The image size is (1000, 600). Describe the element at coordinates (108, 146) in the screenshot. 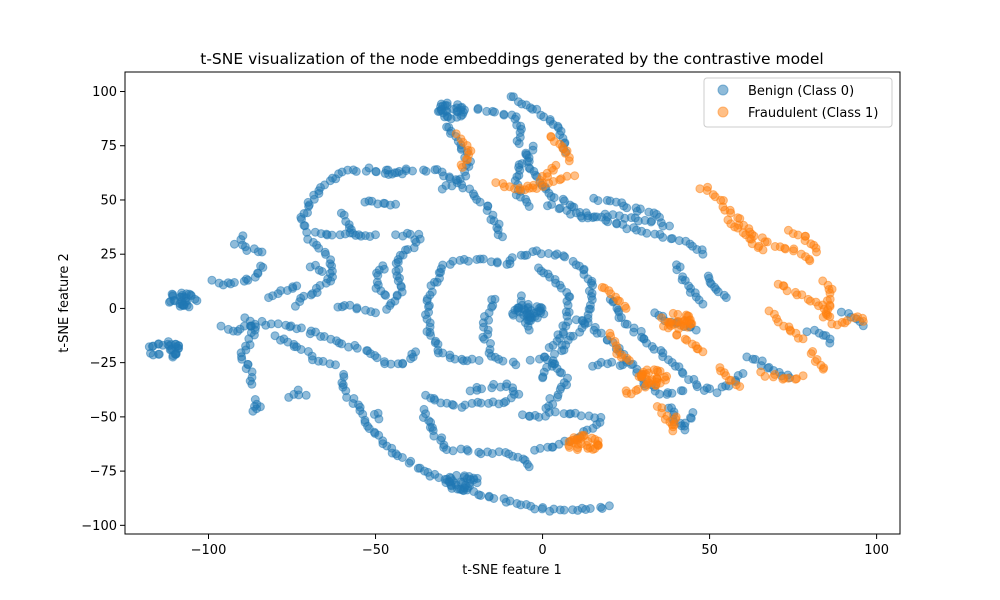

I see `y-tick-label: 75` at that location.